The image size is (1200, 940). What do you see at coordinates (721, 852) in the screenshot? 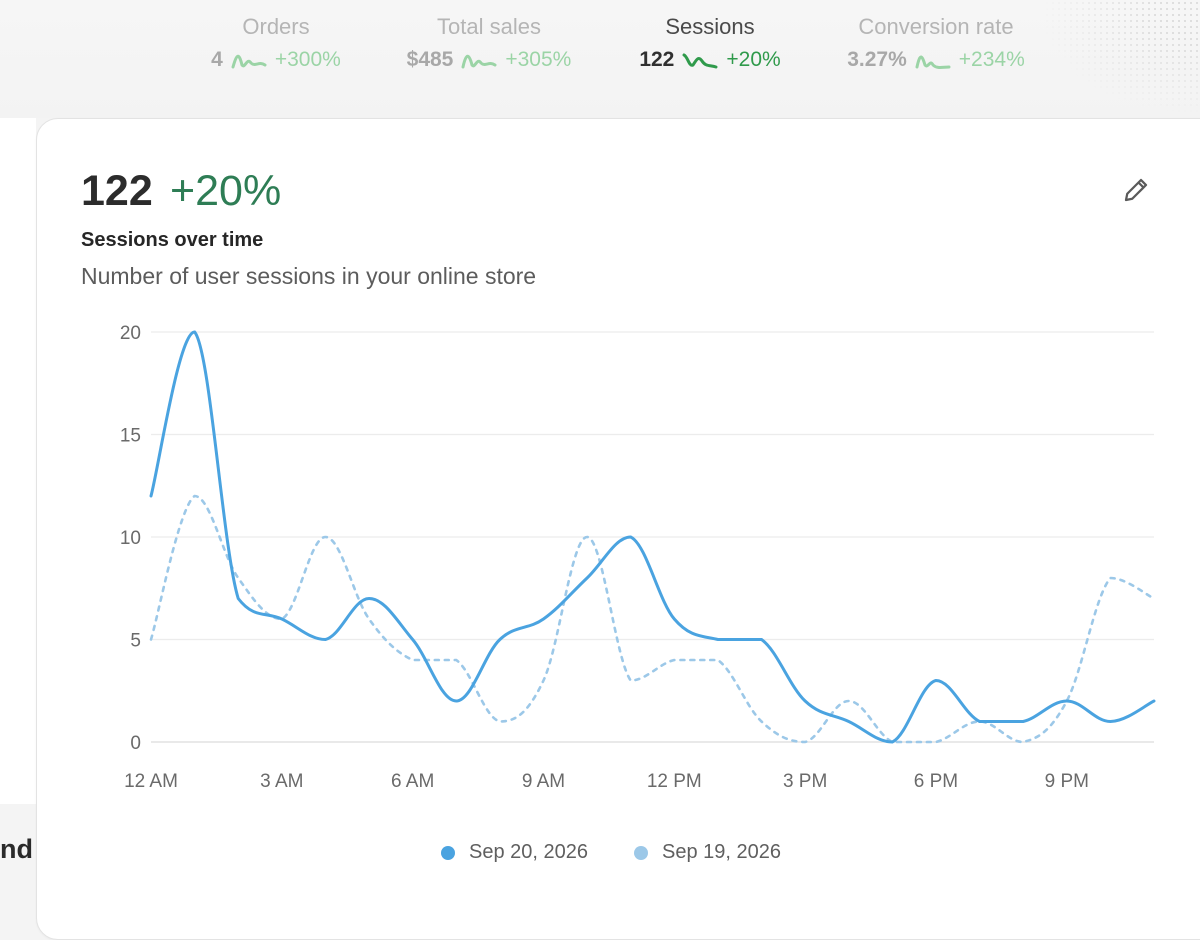
I see `legend-label: Sep 19, 2026` at bounding box center [721, 852].